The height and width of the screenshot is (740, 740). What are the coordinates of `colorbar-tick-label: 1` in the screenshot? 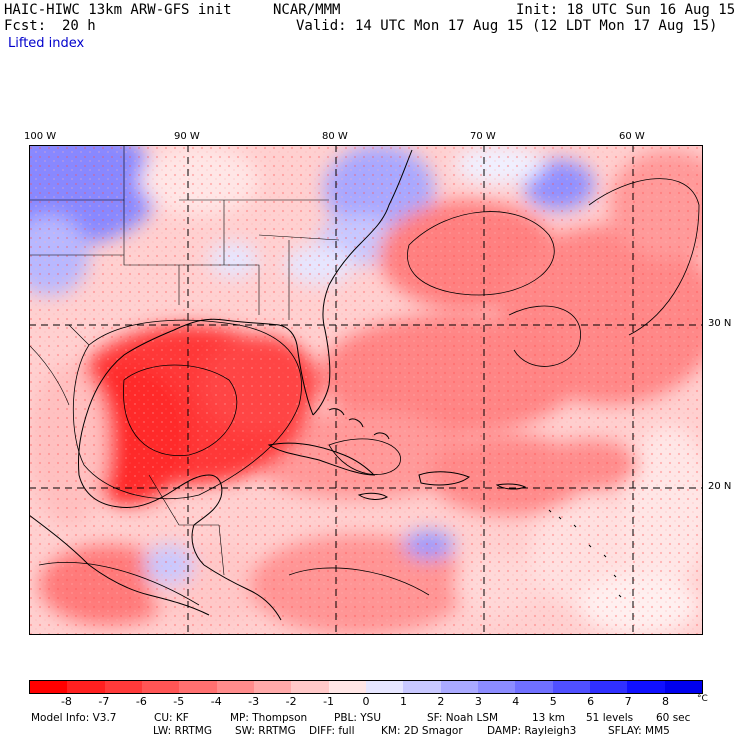 It's located at (403, 701).